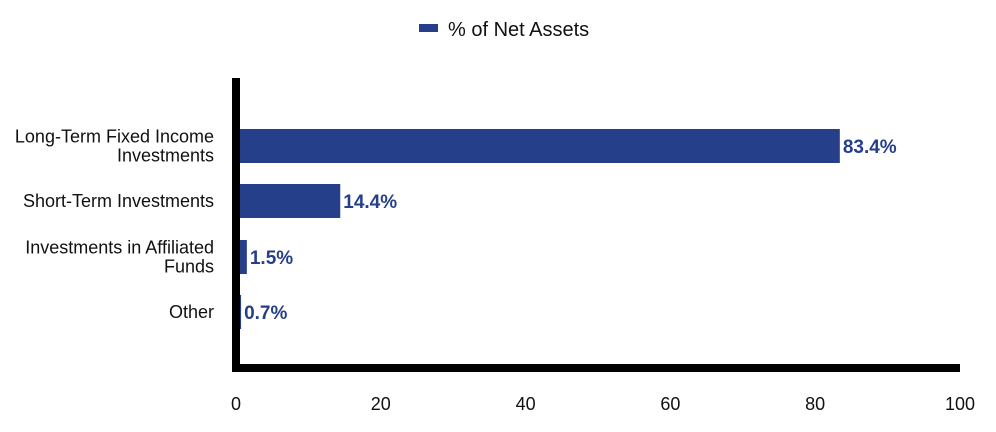 This screenshot has height=432, width=996. I want to click on x-tick-label-3: 60, so click(670, 404).